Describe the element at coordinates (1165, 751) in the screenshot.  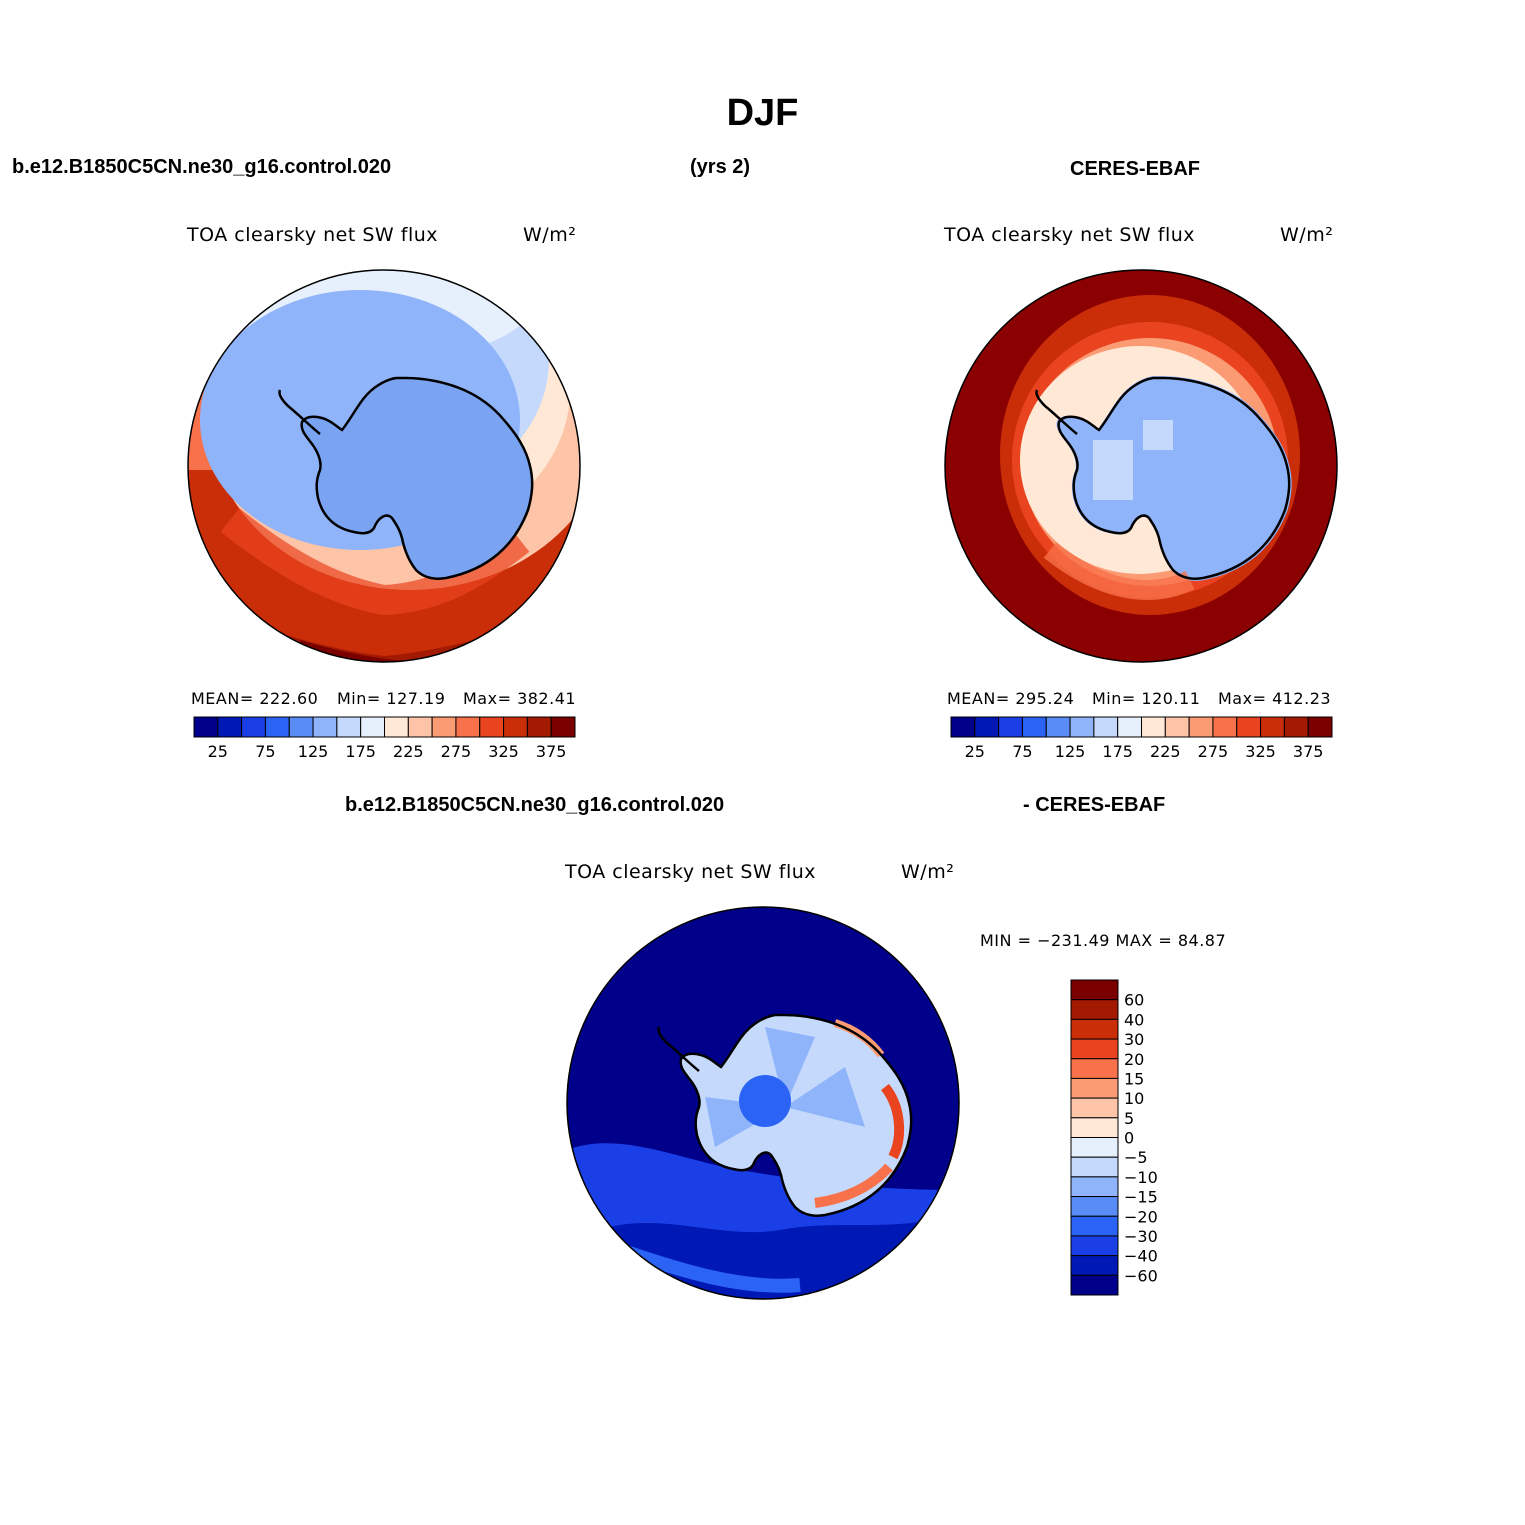
I see `obs-colorbar-tick-label: 225` at that location.